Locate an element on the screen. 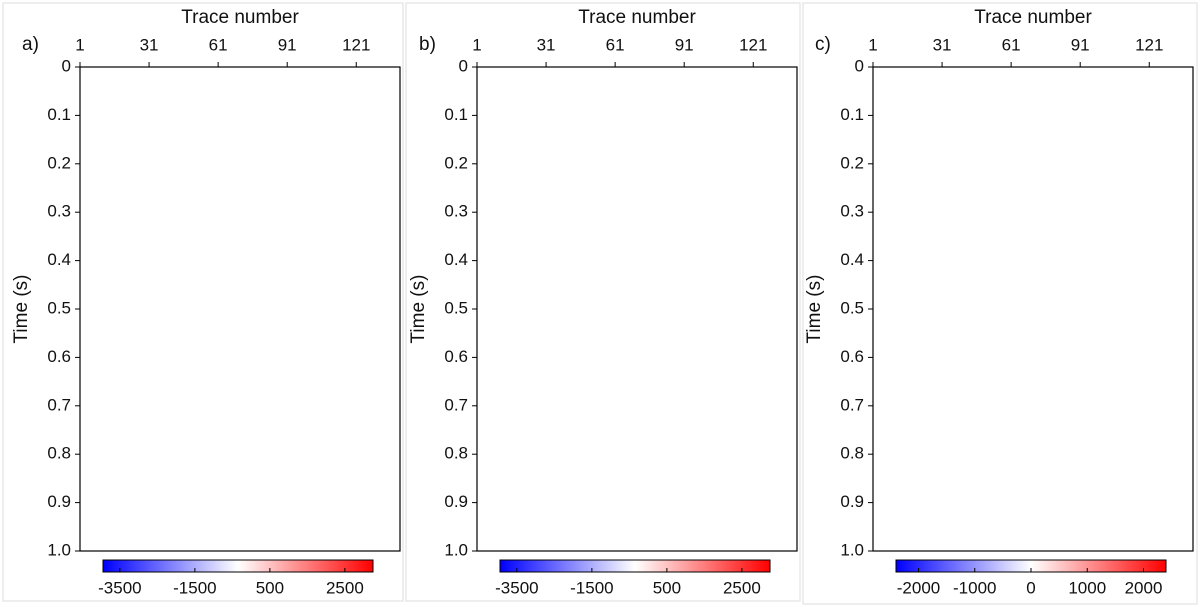  y-tick-label: 0.9 is located at coordinates (59, 501).